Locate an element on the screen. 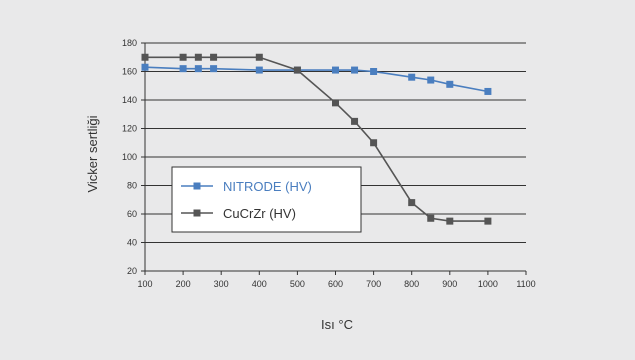 This screenshot has height=360, width=635. y-tick-label: 180 is located at coordinates (129, 43).